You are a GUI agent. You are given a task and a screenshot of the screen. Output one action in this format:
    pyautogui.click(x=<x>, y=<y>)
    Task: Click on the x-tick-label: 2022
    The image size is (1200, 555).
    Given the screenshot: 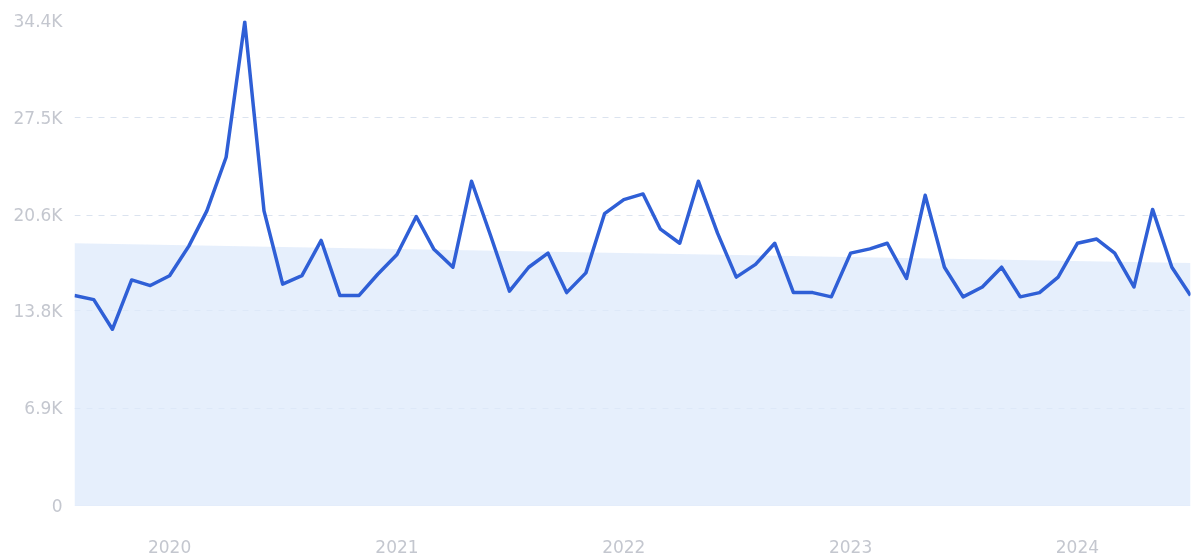 What is the action you would take?
    pyautogui.click(x=624, y=545)
    